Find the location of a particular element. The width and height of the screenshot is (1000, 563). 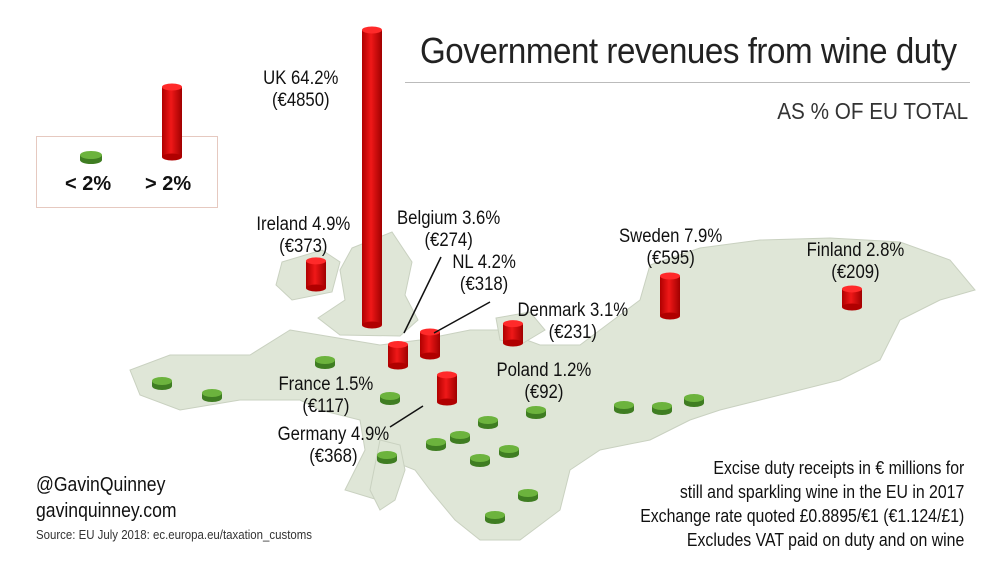

latvia-disc is located at coordinates (662, 408).